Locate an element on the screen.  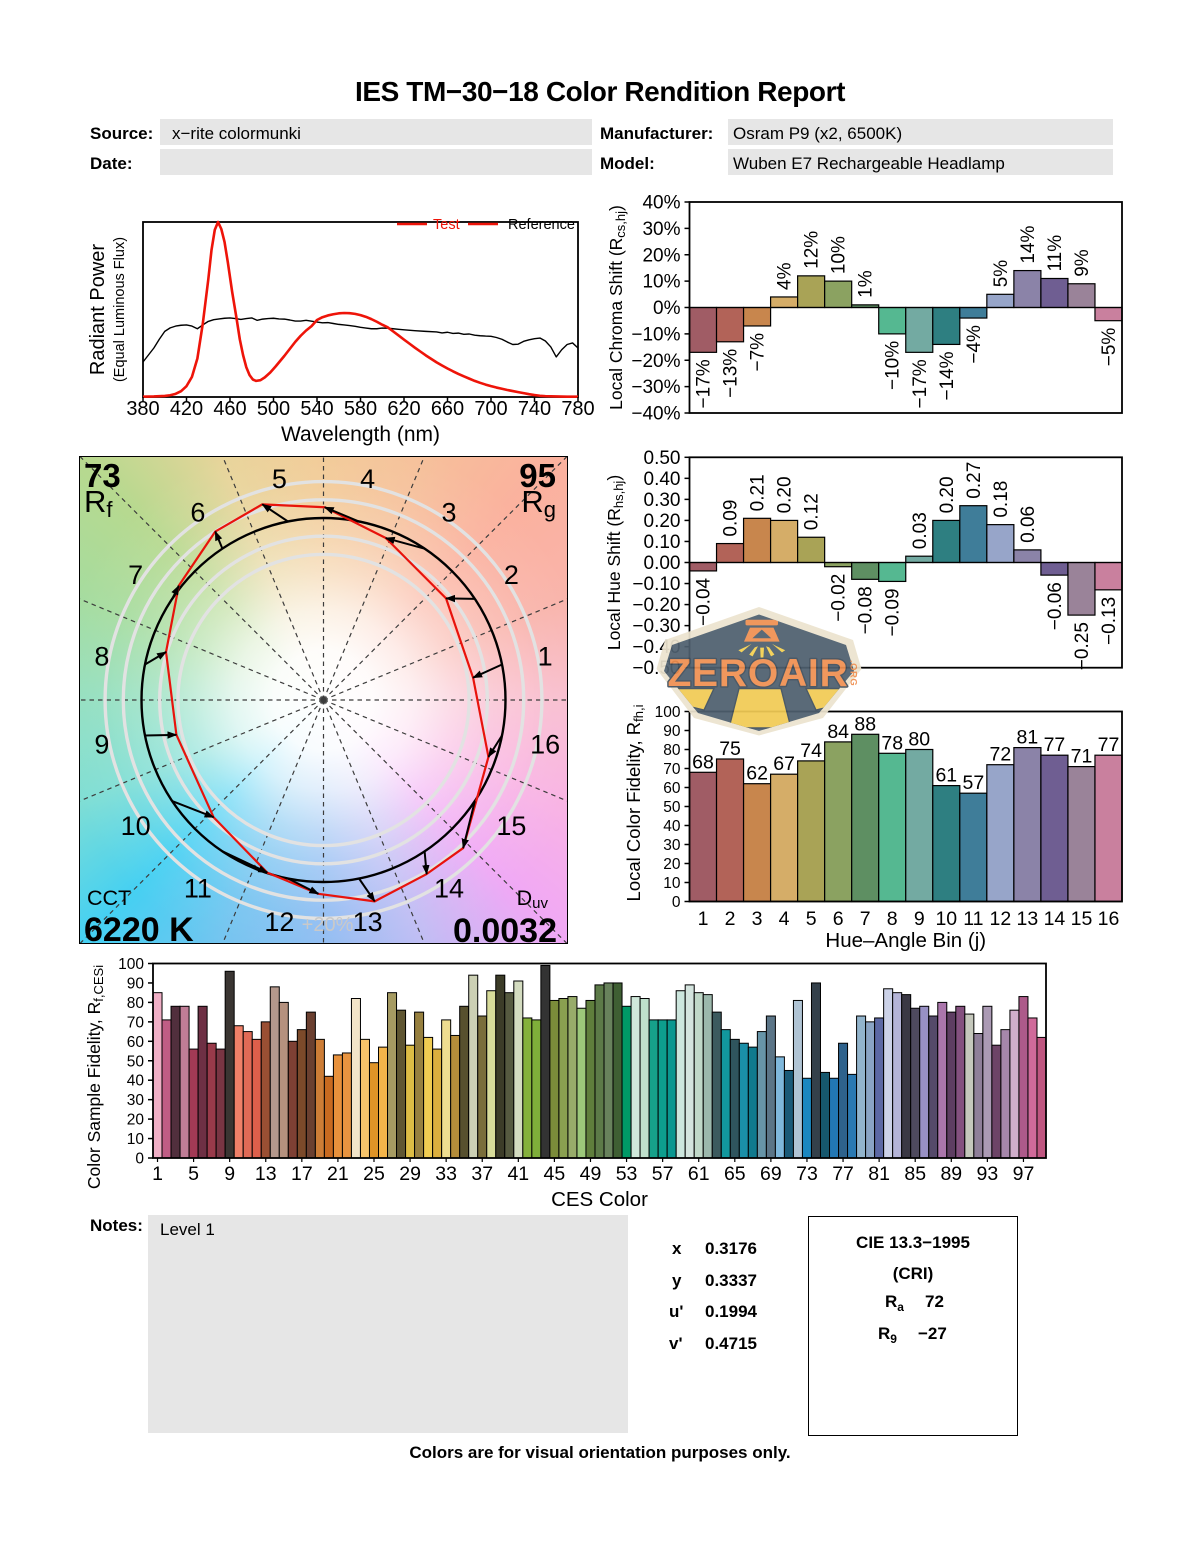
svg-text: 70 is located at coordinates (672, 769).